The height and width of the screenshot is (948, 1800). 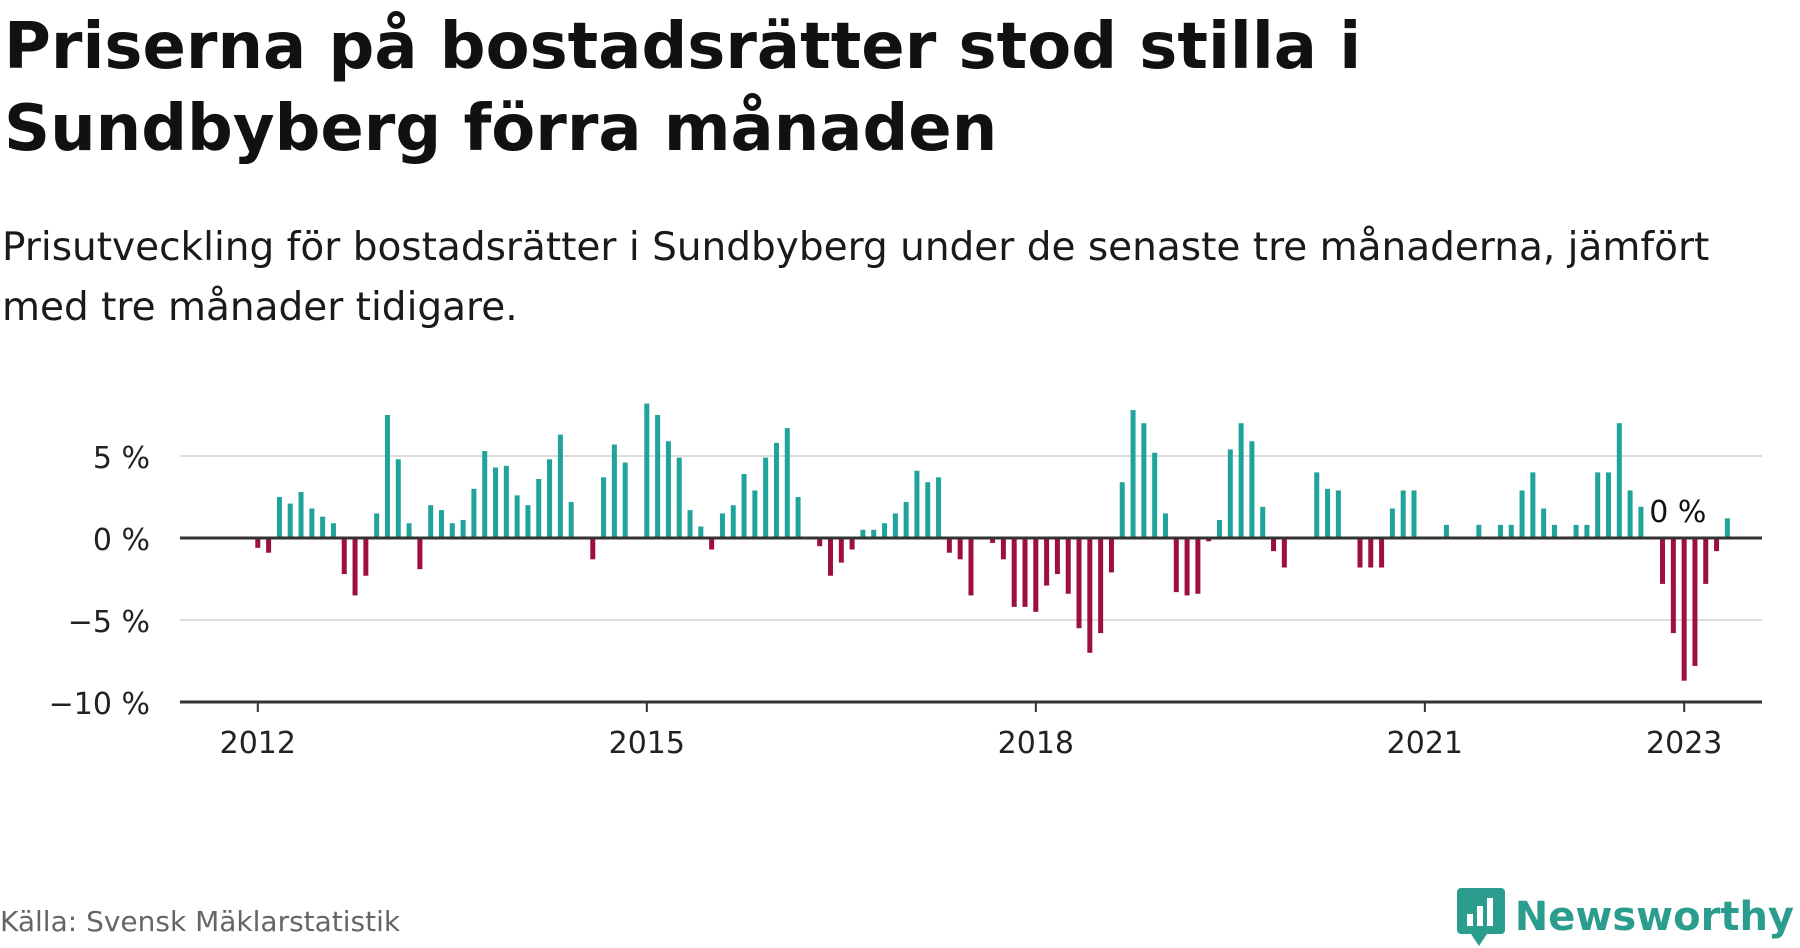 What do you see at coordinates (258, 743) in the screenshot?
I see `x-tick-label: 2012` at bounding box center [258, 743].